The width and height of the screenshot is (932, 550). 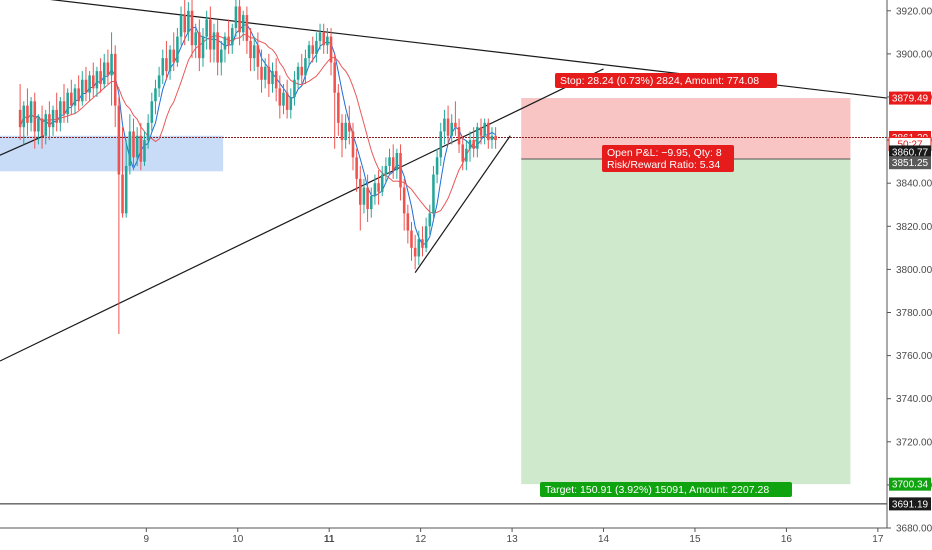 I want to click on price-tick-label: 3680.00, so click(x=914, y=529).